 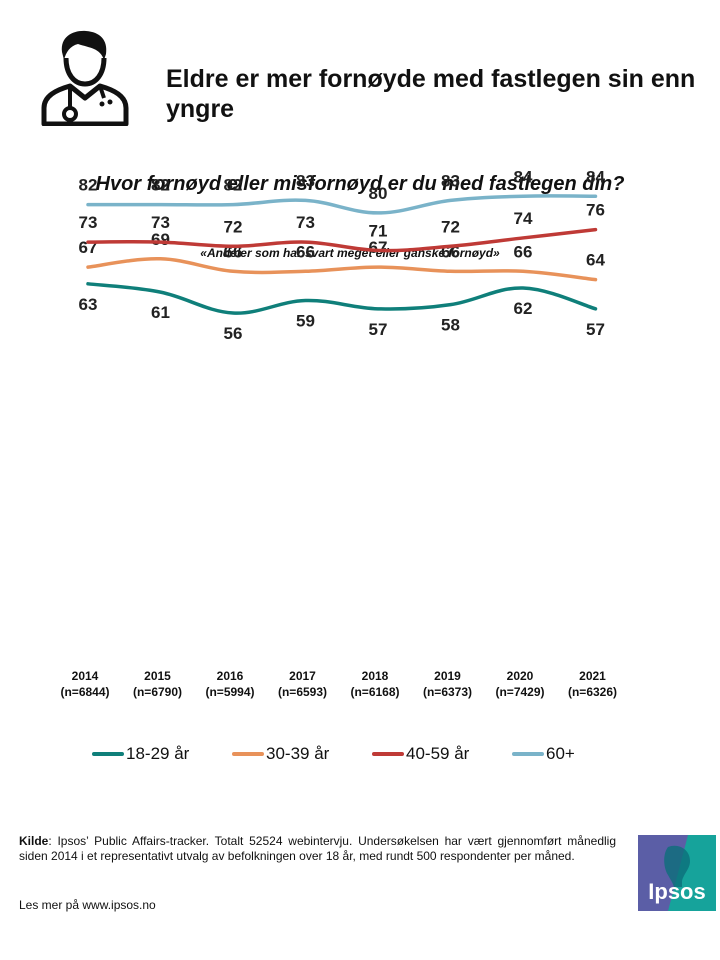 What do you see at coordinates (230, 676) in the screenshot?
I see `x-tick-label: 2016` at bounding box center [230, 676].